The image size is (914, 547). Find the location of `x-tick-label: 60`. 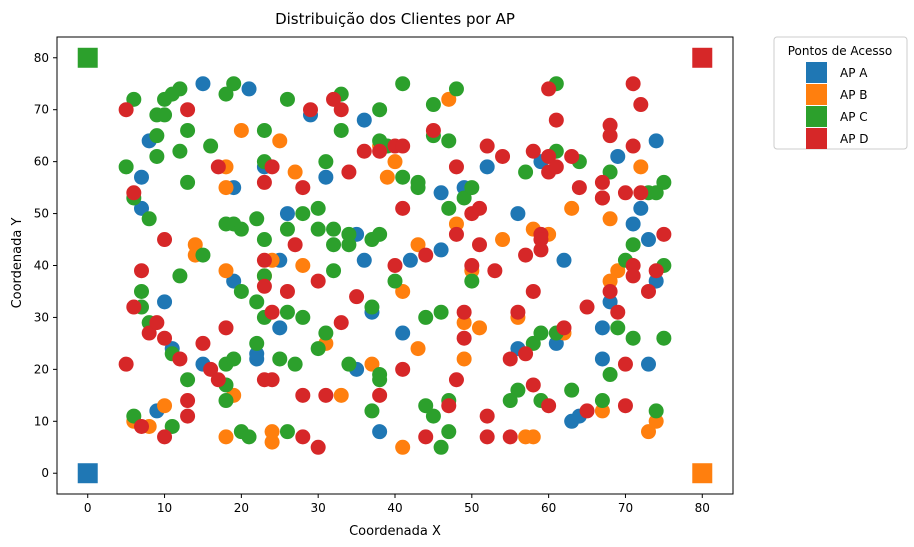

x-tick-label: 60 is located at coordinates (548, 508).